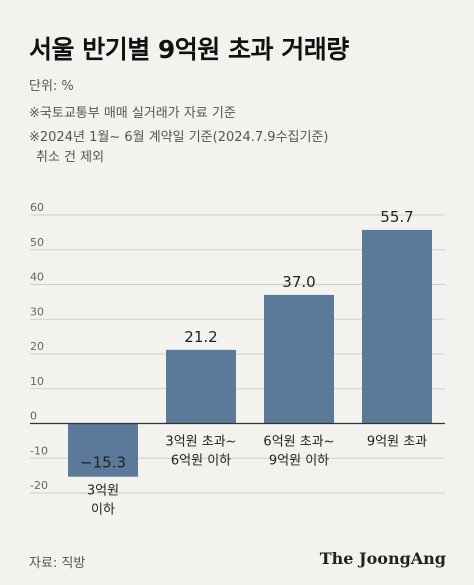 This screenshot has width=474, height=585. Describe the element at coordinates (37, 277) in the screenshot. I see `y-tick-label: 40` at that location.